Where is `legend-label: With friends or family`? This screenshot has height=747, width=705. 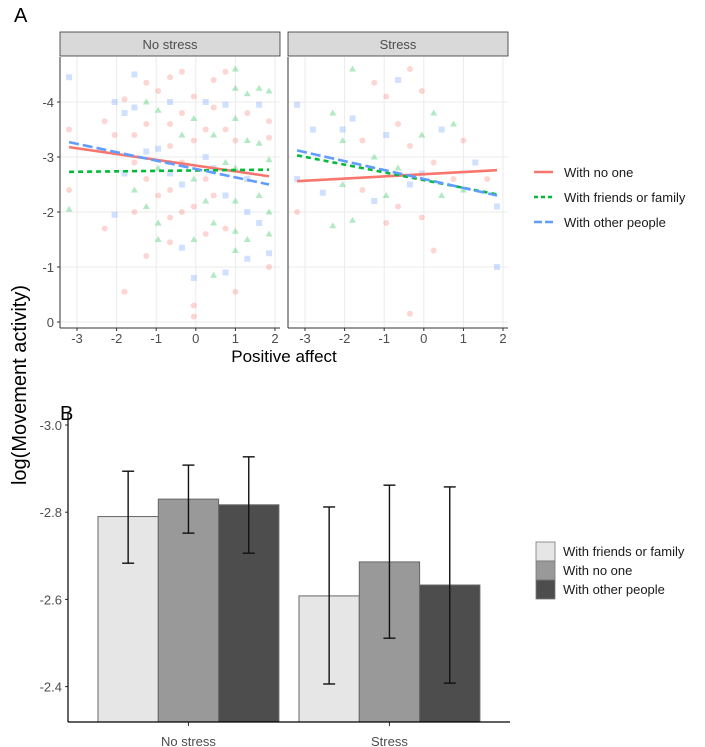
legend-label: With friends or family is located at coordinates (625, 197).